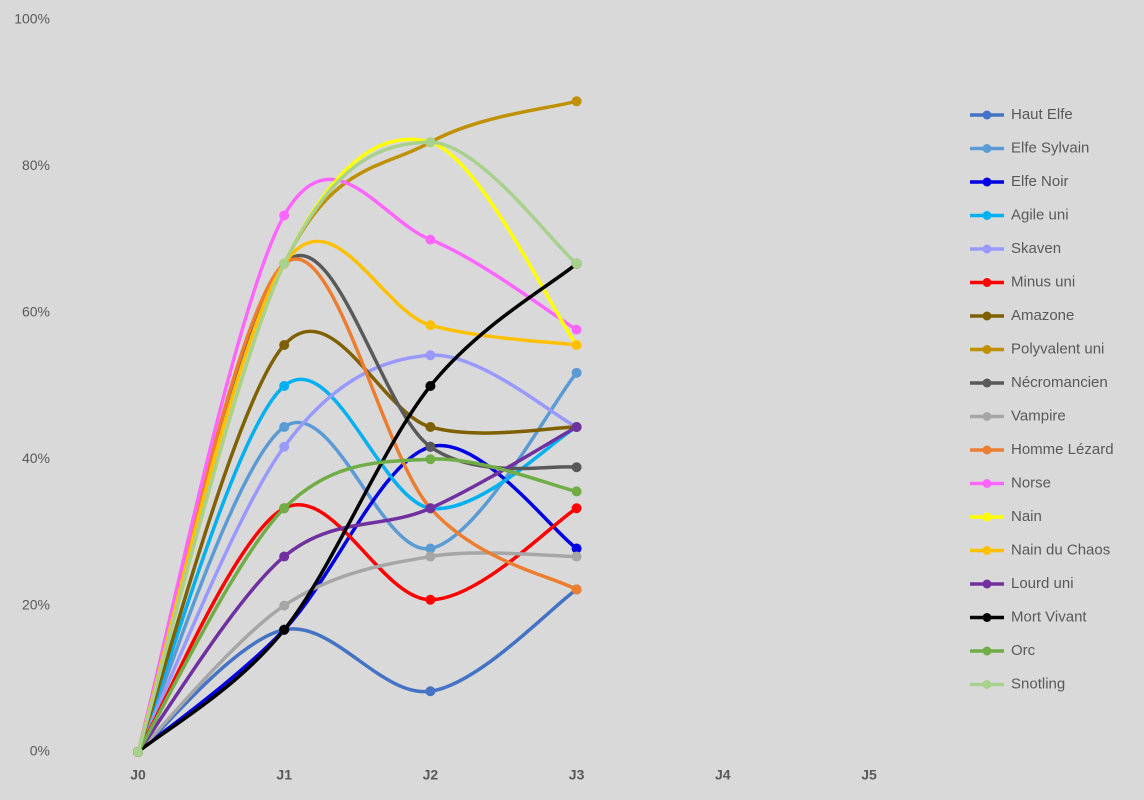  Describe the element at coordinates (1026, 516) in the screenshot. I see `legend-label: Nain` at that location.